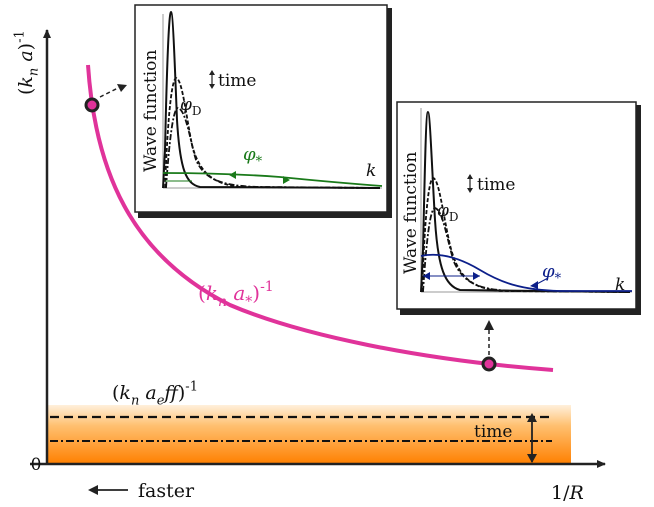 This screenshot has width=654, height=507. Describe the element at coordinates (541, 281) in the screenshot. I see `inset-right-blue-pointer-line` at that location.